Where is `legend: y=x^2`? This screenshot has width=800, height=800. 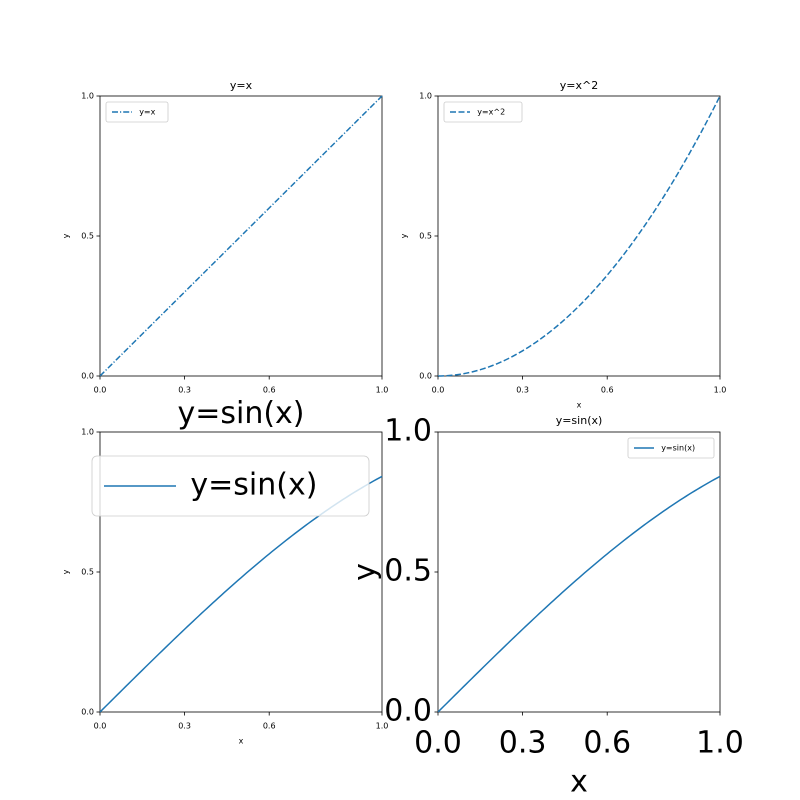 legend: y=x^2 is located at coordinates (483, 112).